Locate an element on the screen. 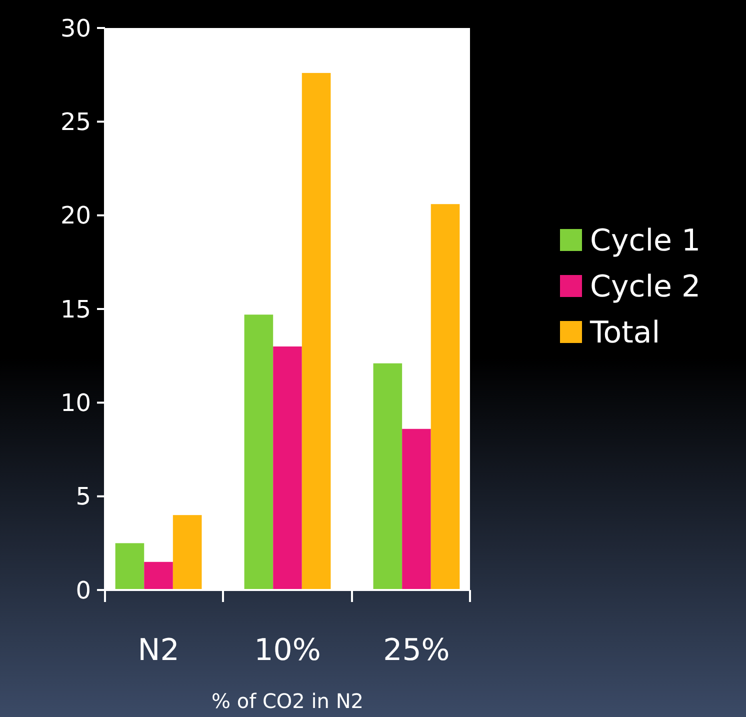  x-tick-label: N2 is located at coordinates (159, 650).